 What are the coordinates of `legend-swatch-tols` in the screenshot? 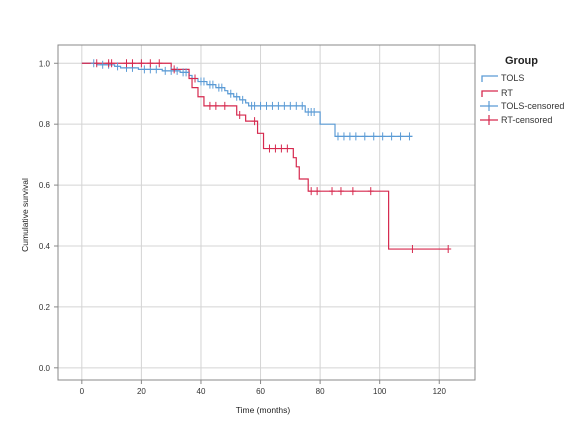 It's located at (489, 78).